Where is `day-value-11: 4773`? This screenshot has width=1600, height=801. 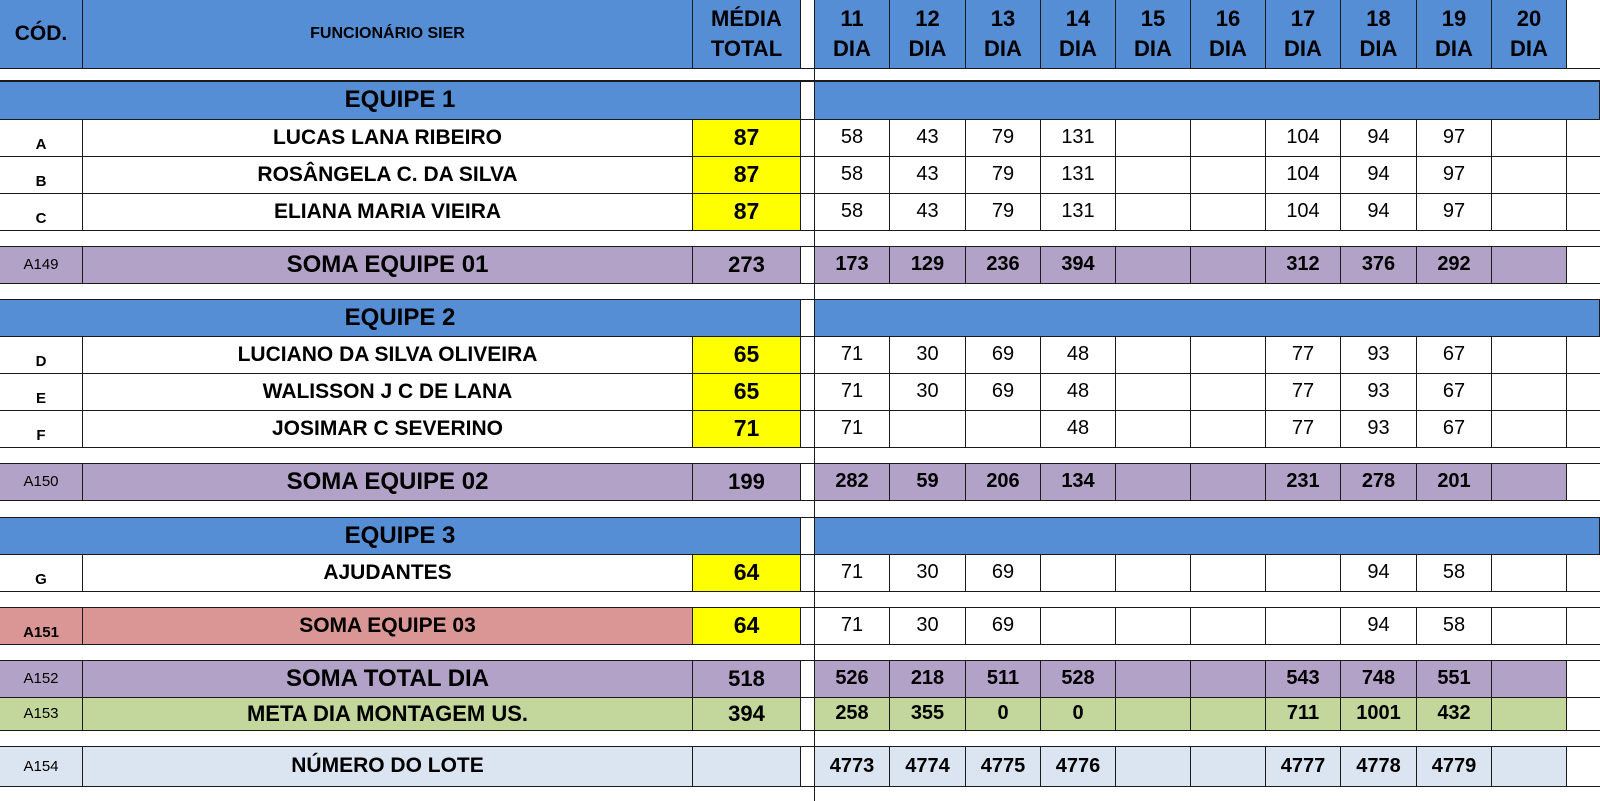 day-value-11: 4773 is located at coordinates (852, 766).